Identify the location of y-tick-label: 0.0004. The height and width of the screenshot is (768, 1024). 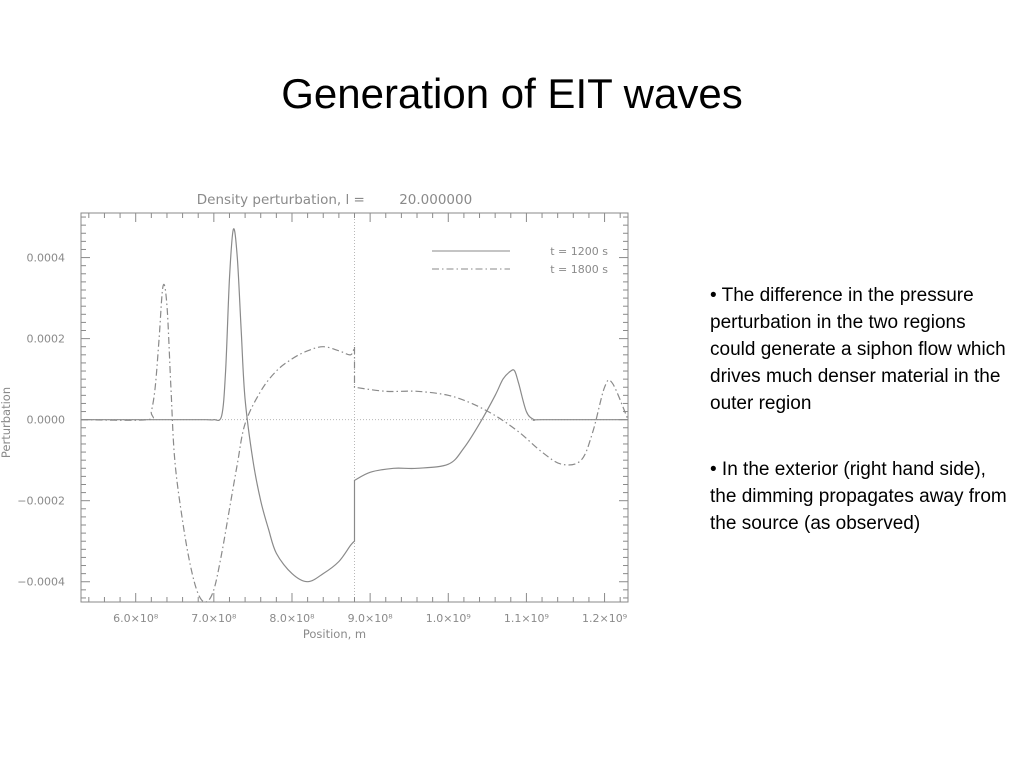
(46, 258).